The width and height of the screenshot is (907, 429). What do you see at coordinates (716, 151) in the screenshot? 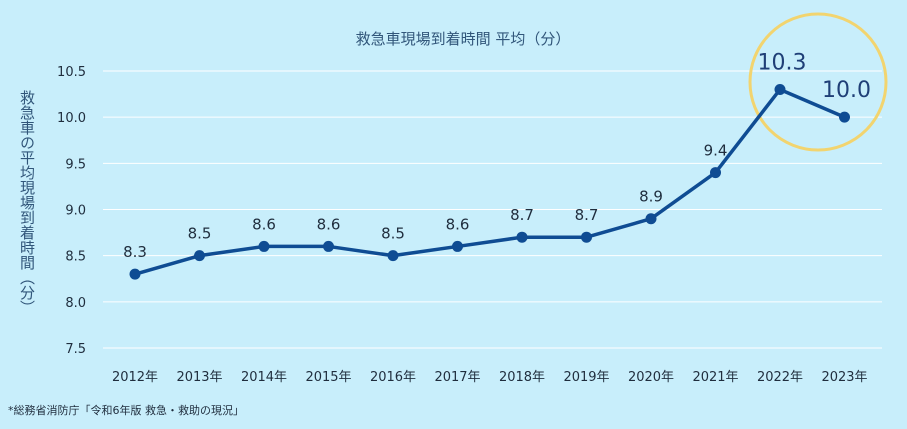
I see `data-label: 9.4` at bounding box center [716, 151].